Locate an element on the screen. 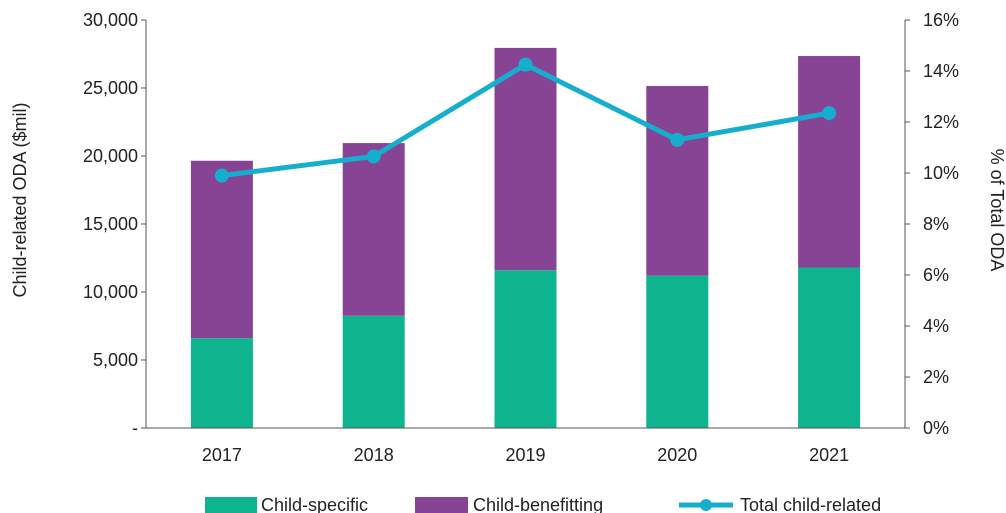 Image resolution: width=1006 pixels, height=513 pixels. point-total-child-related-2019 is located at coordinates (525, 64).